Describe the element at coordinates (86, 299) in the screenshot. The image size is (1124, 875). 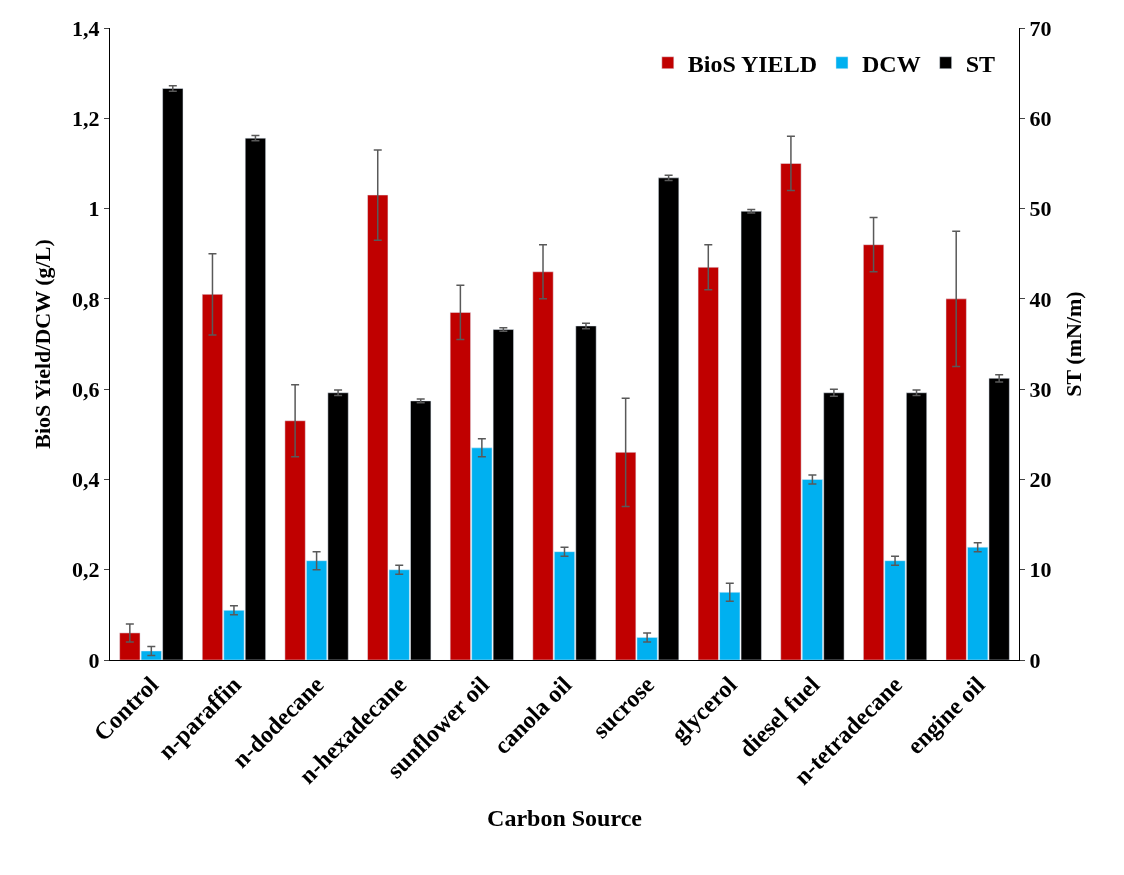
I see `y-tick-label: 0,8` at that location.